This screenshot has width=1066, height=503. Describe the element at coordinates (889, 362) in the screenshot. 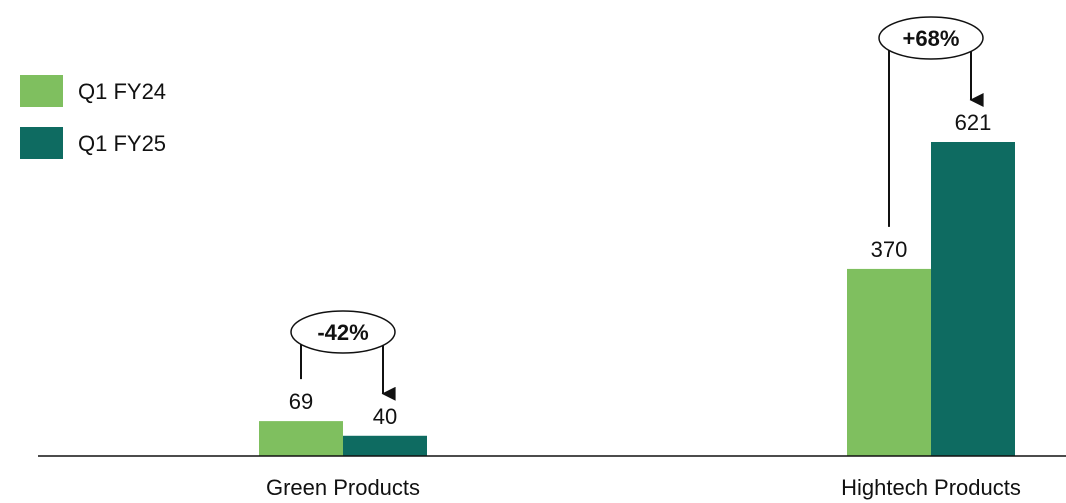

I see `bar-hightech-products-q1-fy24` at that location.